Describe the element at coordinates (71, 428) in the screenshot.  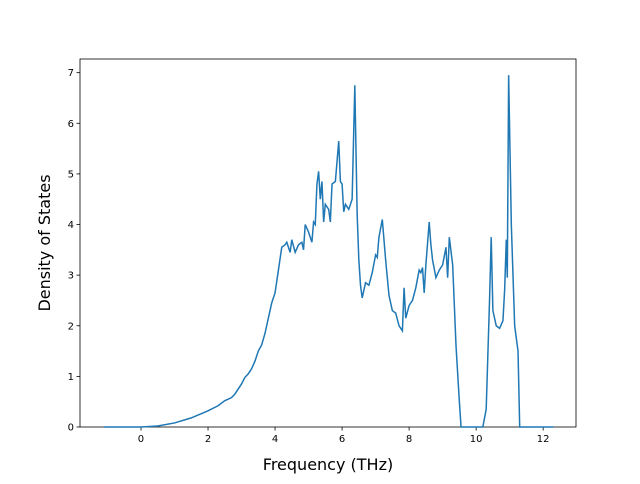
I see `y-tick-label: 0` at that location.